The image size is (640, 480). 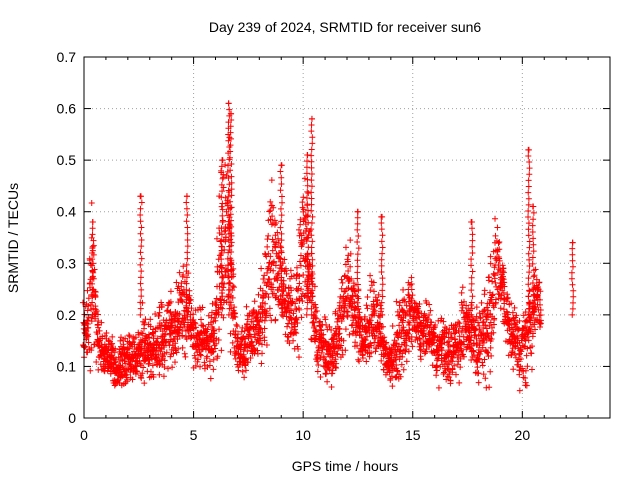 I want to click on x-tick-label: 20, so click(x=523, y=435).